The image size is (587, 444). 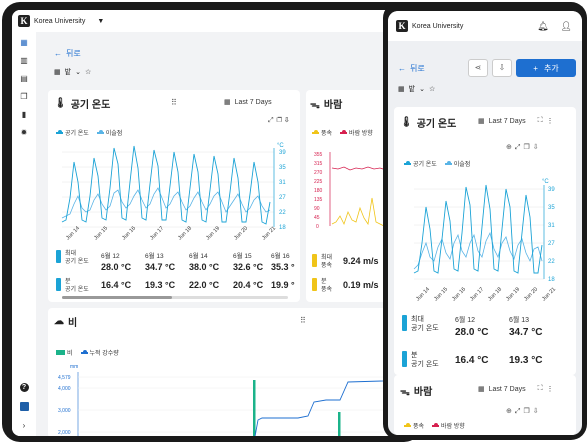 I want to click on stat-value: 38.0 °C, so click(x=204, y=267).